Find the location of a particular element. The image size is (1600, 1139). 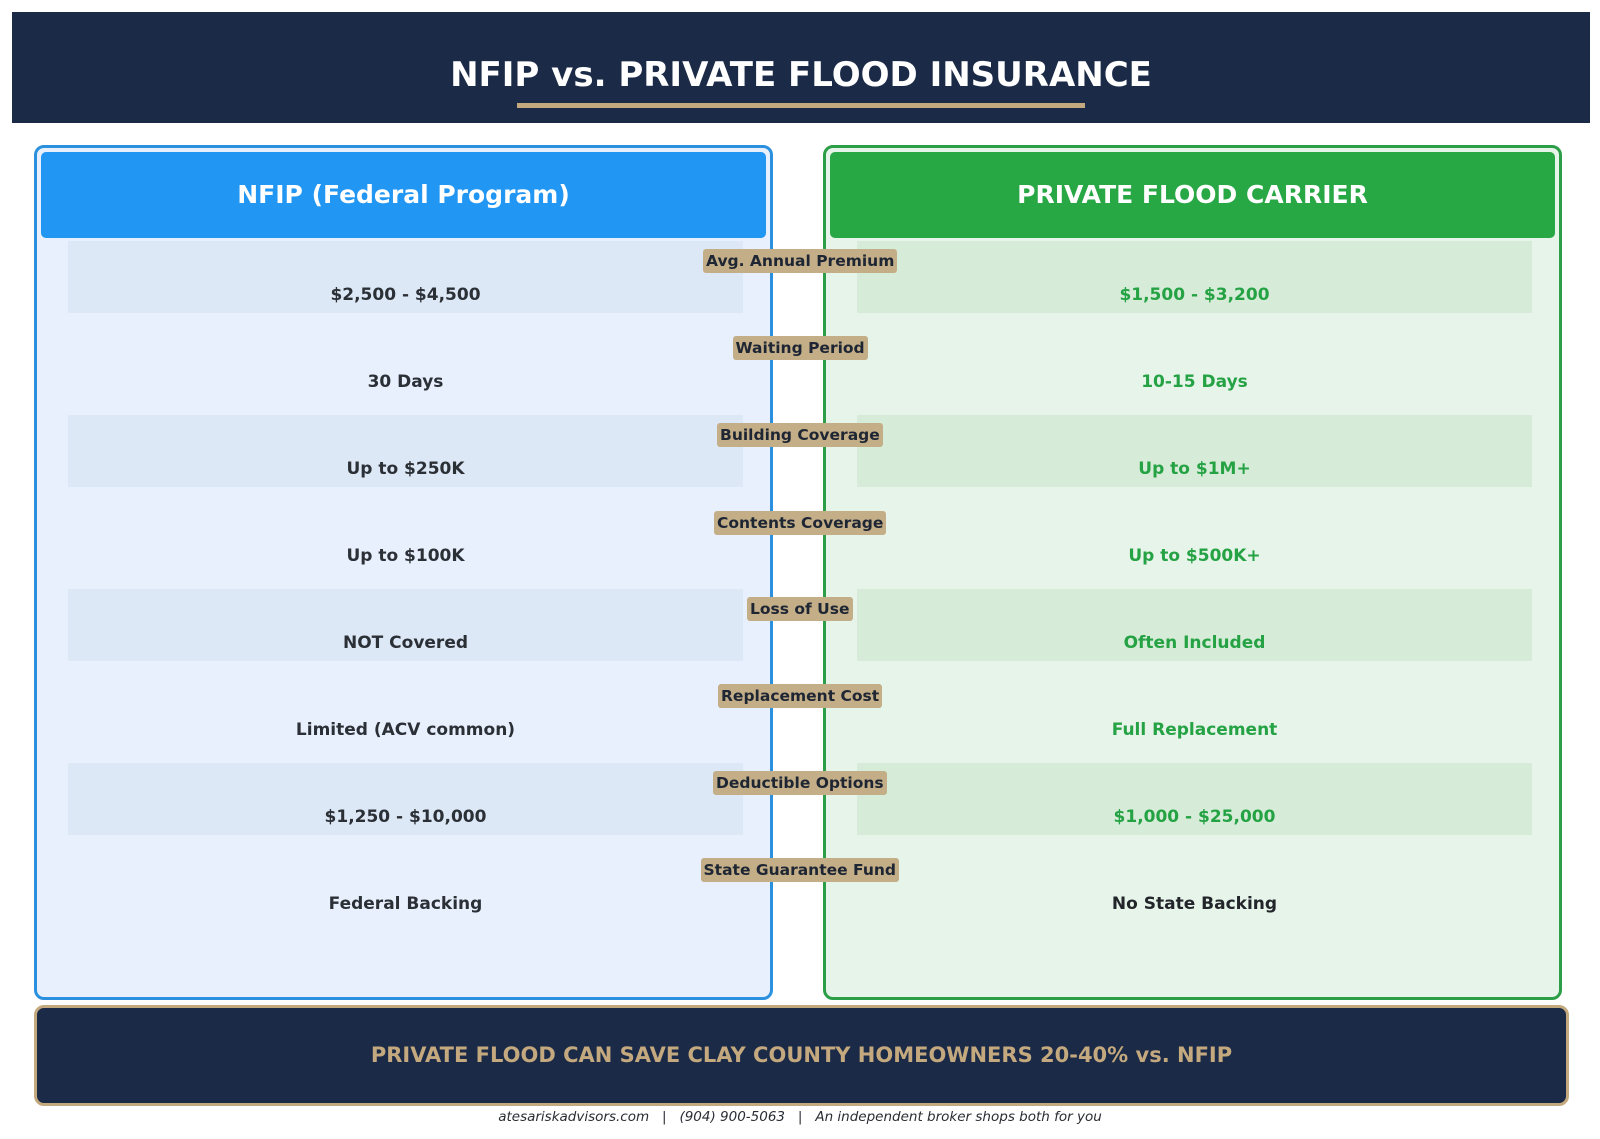

private-value: Often Included is located at coordinates (1194, 643).